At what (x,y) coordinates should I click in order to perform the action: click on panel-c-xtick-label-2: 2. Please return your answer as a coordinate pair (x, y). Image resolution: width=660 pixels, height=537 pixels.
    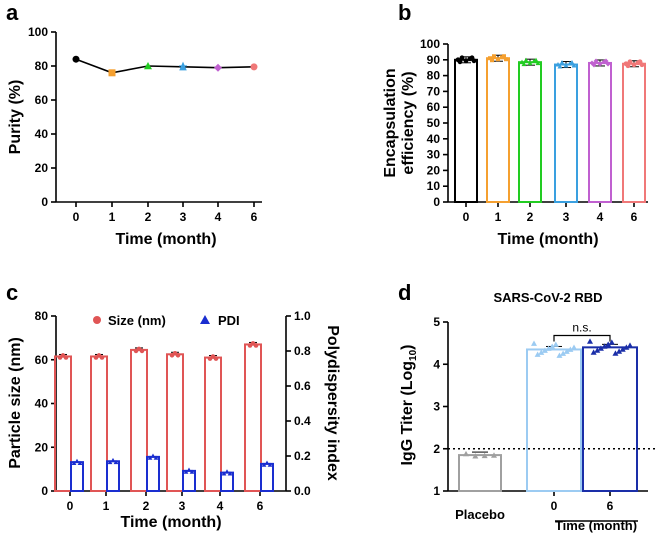
    Looking at the image, I should click on (146, 506).